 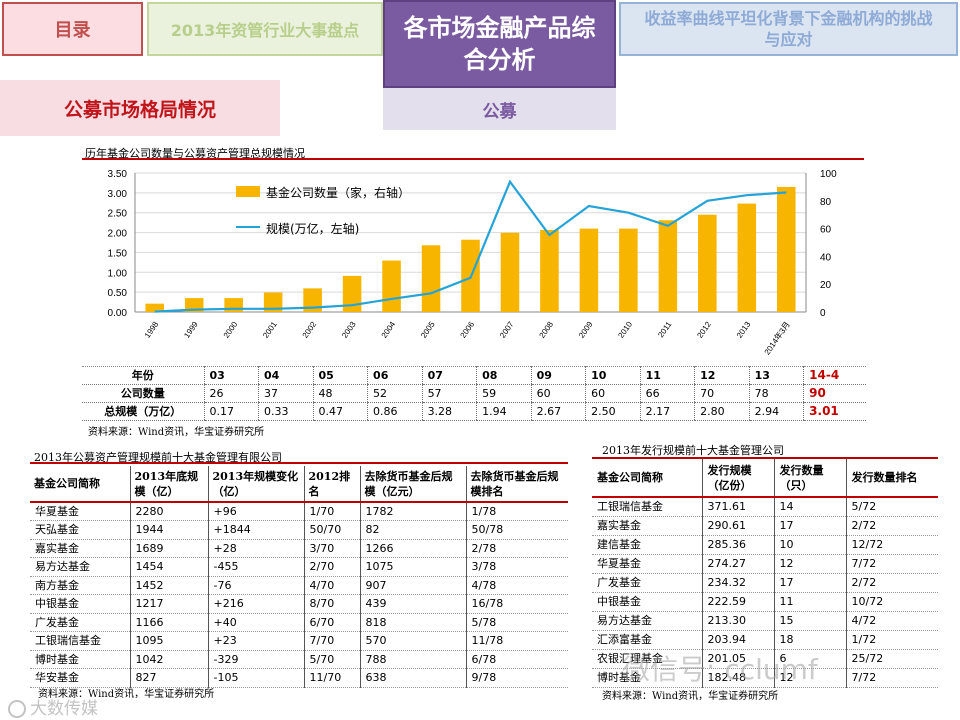 What do you see at coordinates (776, 375) in the screenshot?
I see `table-cell: 13` at bounding box center [776, 375].